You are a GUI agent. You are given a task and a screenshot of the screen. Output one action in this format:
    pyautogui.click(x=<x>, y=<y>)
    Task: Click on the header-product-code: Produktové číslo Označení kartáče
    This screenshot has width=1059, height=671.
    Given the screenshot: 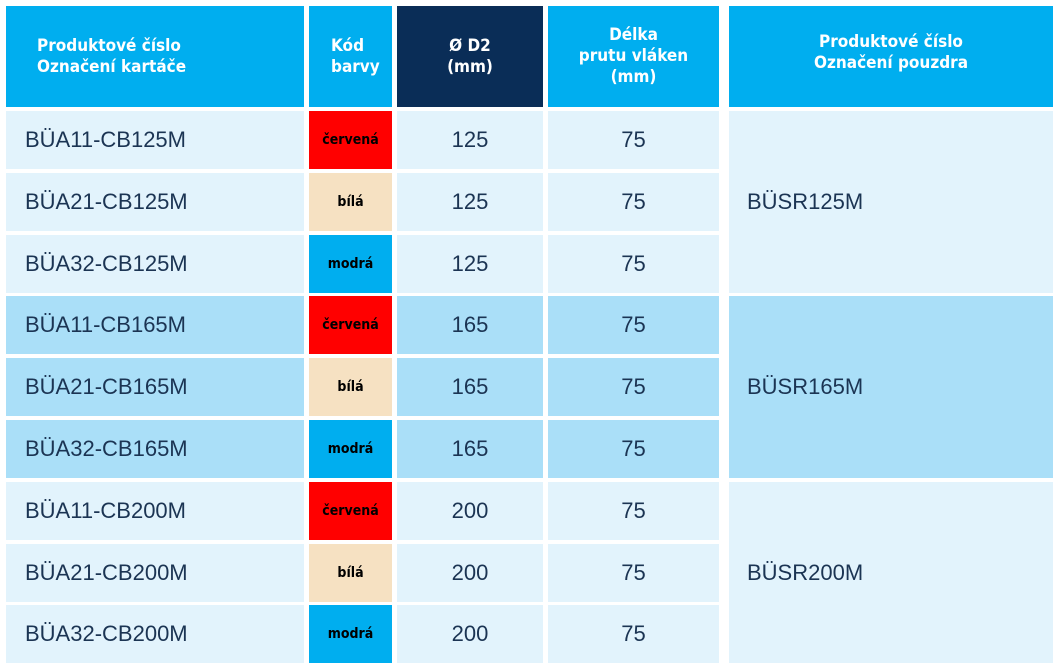 What is the action you would take?
    pyautogui.click(x=155, y=56)
    